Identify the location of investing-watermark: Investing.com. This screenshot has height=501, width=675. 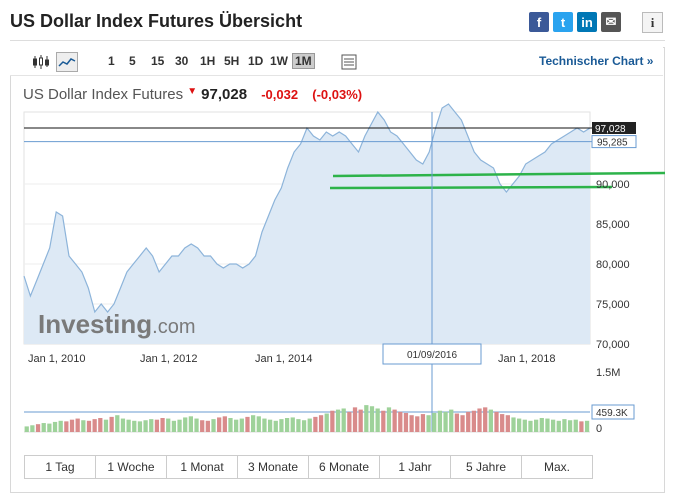
(116, 324).